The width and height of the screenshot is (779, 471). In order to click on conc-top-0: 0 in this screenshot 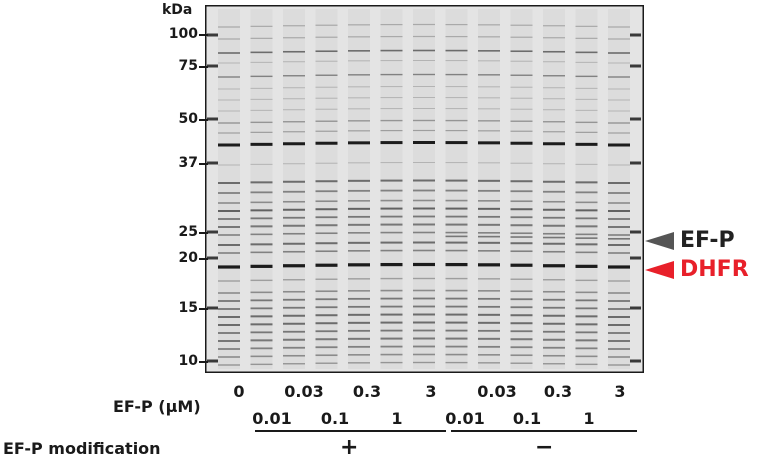, I will do `click(239, 391)`.